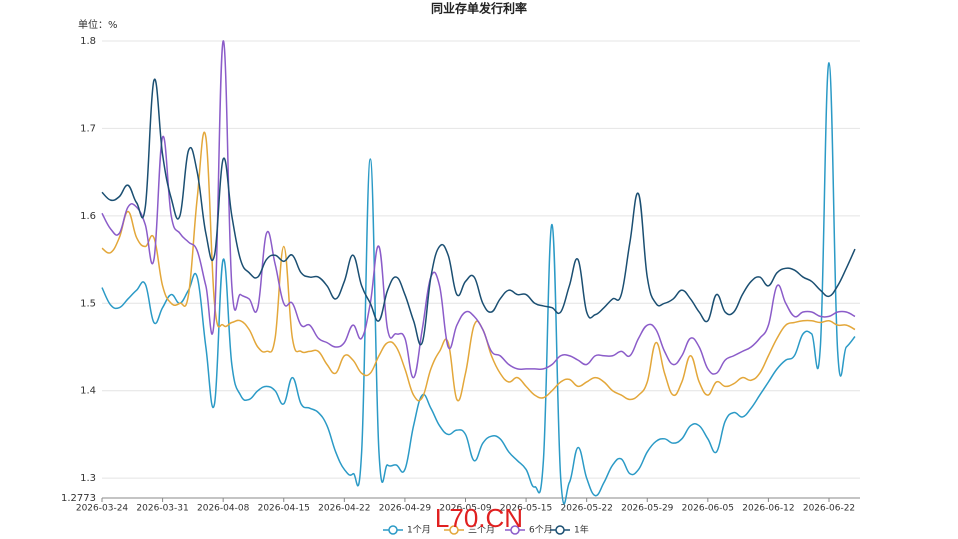 Image resolution: width=958 pixels, height=539 pixels. Describe the element at coordinates (419, 530) in the screenshot. I see `legend-label: 1个月` at that location.